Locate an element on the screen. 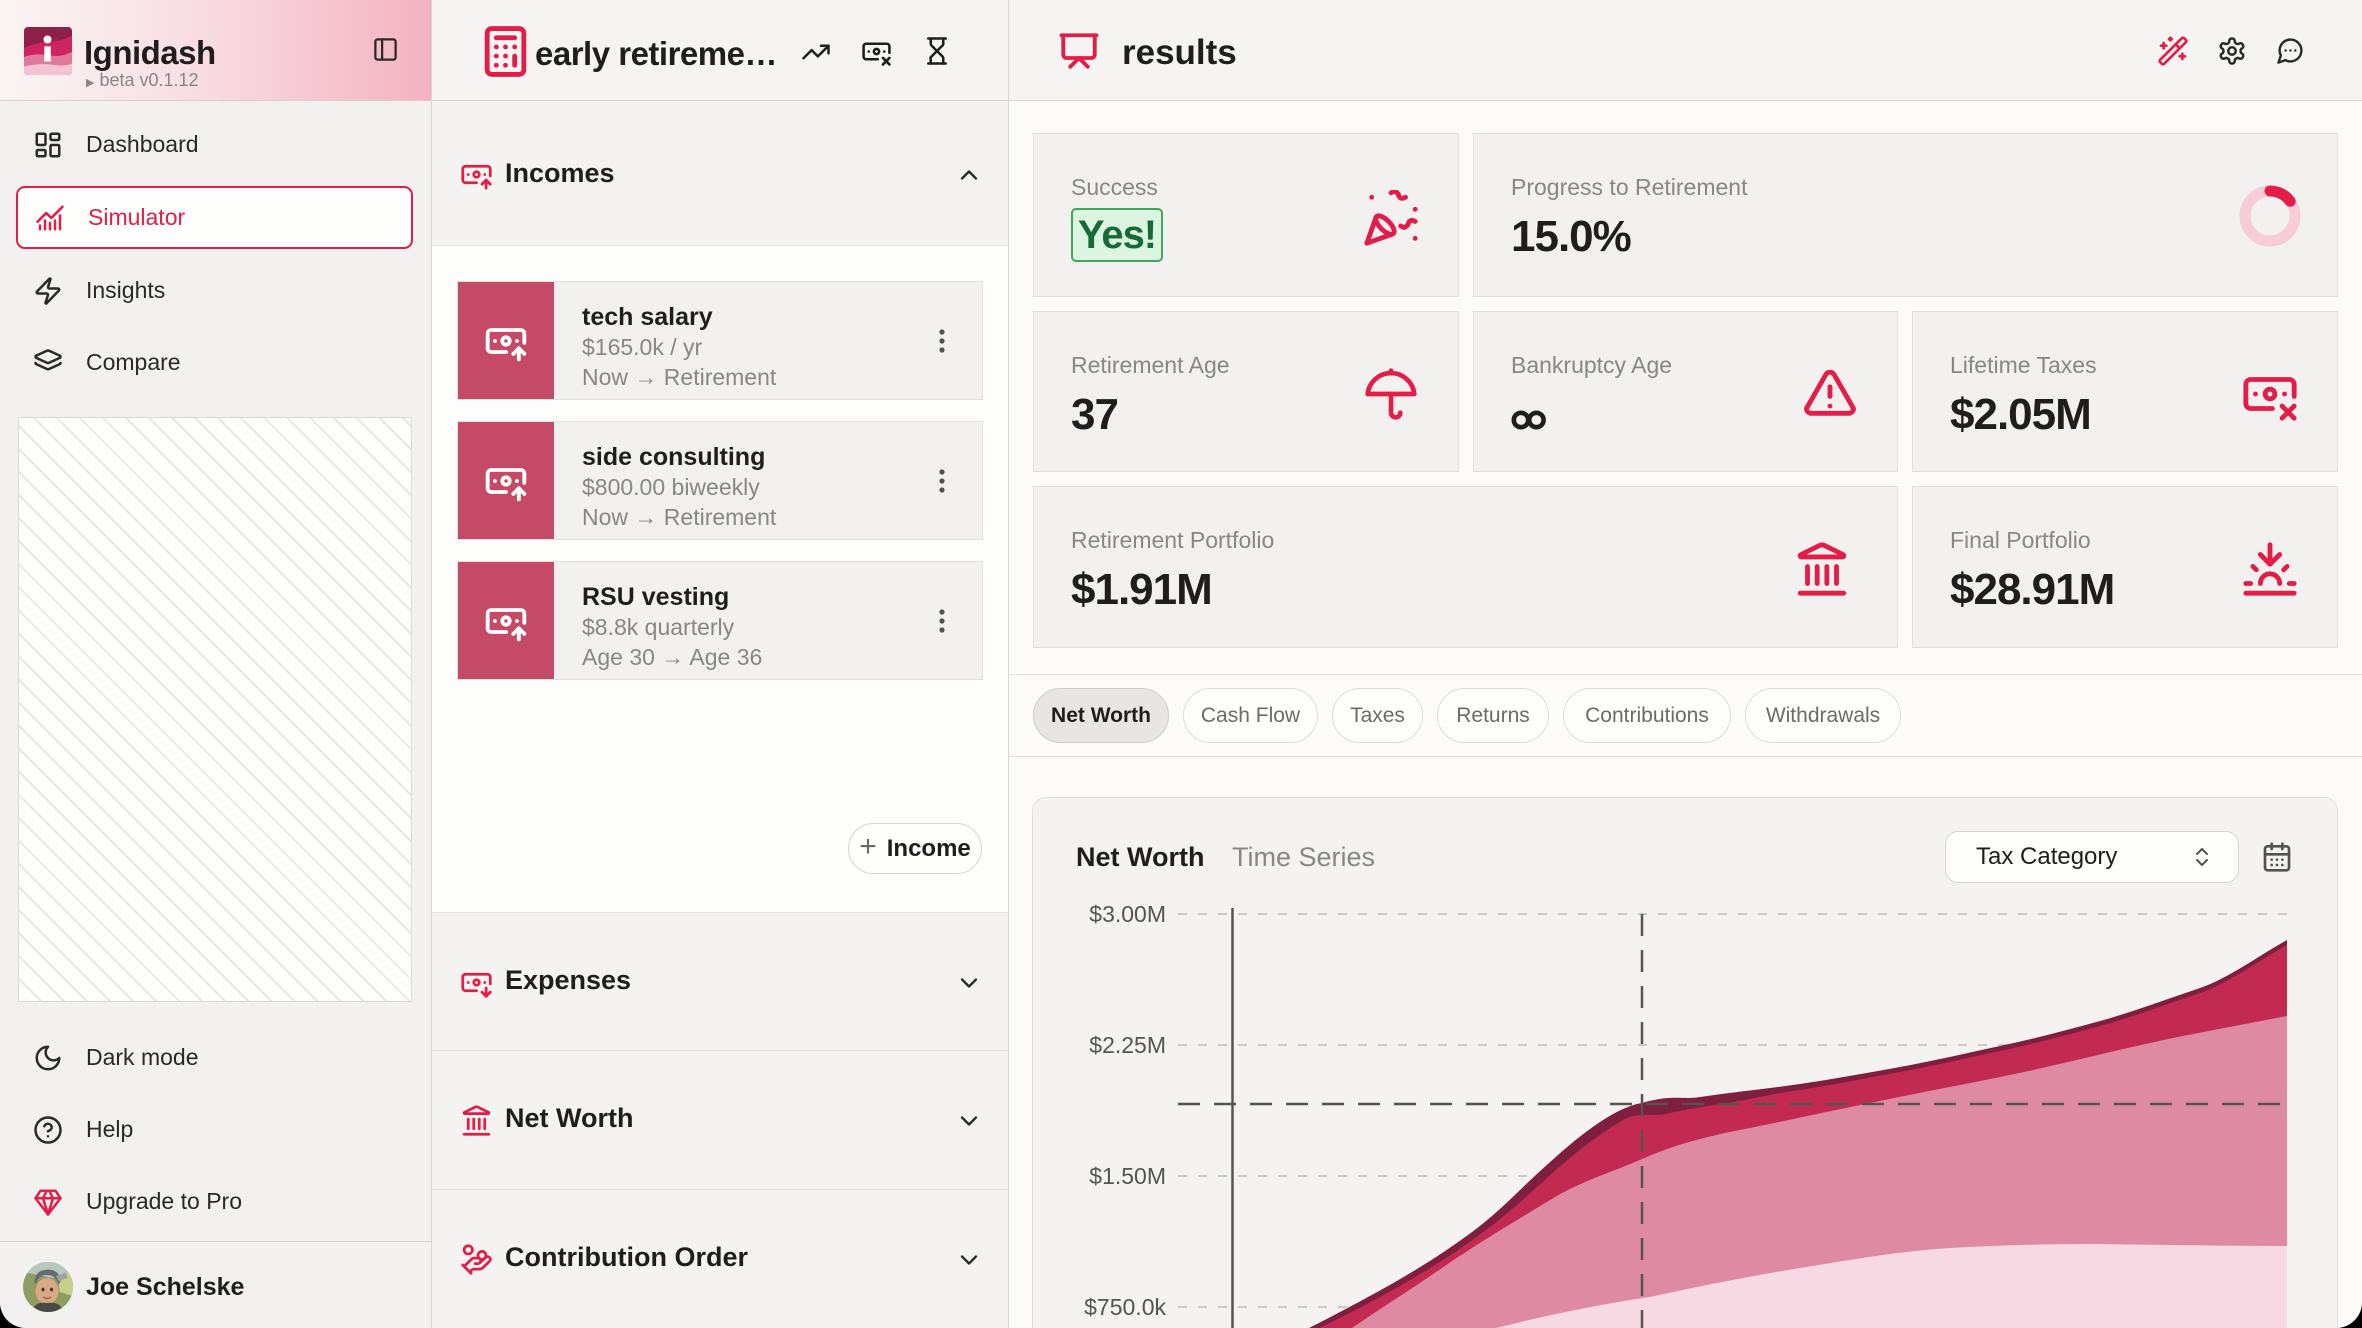 The image size is (2362, 1328). svg-text: $3.00M is located at coordinates (1127, 914).